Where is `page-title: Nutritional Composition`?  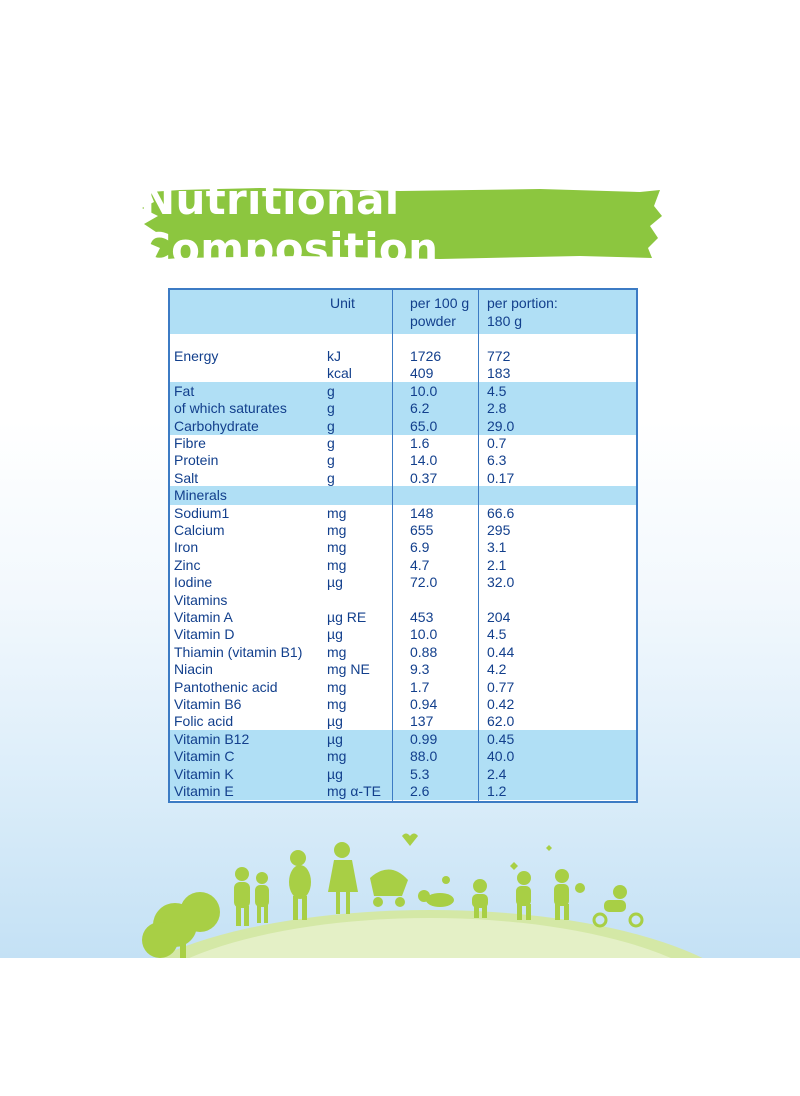
page-title: Nutritional Composition is located at coordinates (289, 224).